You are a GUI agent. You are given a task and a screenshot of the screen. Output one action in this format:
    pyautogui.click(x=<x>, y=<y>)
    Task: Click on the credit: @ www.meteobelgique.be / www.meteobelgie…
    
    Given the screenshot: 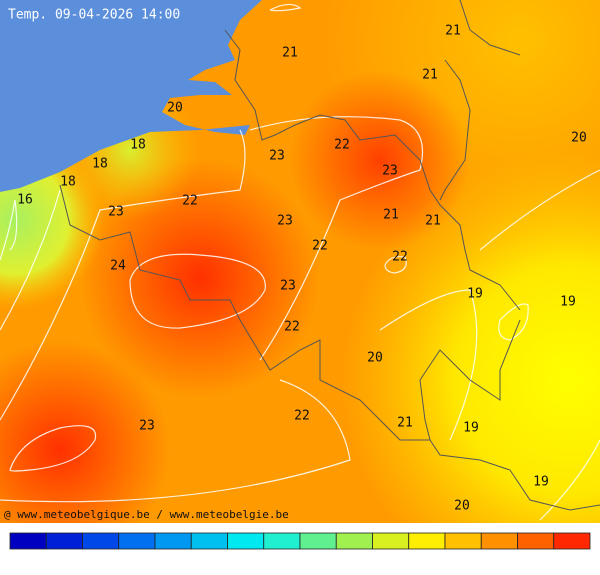 What is the action you would take?
    pyautogui.click(x=146, y=514)
    